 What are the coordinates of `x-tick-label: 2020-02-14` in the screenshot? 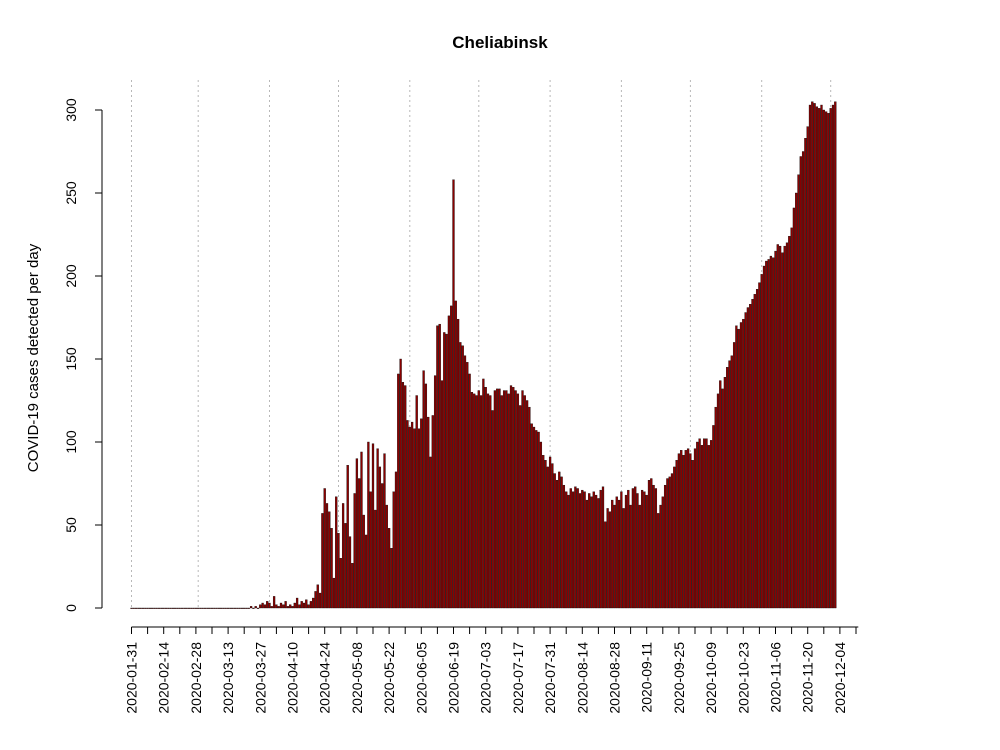 It's located at (164, 678).